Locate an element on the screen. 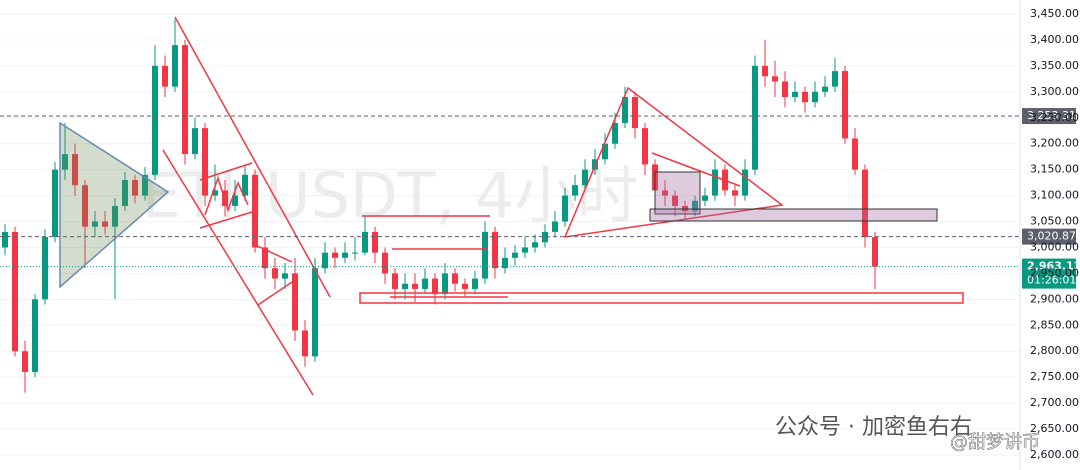 The width and height of the screenshot is (1080, 470). y-tick-label: 2,950.00 is located at coordinates (1054, 272).